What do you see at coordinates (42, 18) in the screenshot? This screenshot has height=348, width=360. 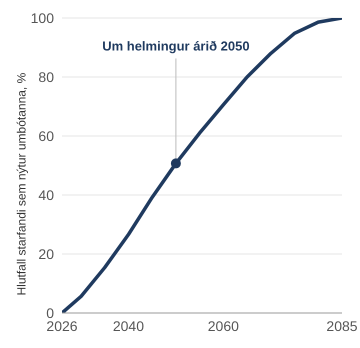 I see `y-tick-label: 100` at bounding box center [42, 18].